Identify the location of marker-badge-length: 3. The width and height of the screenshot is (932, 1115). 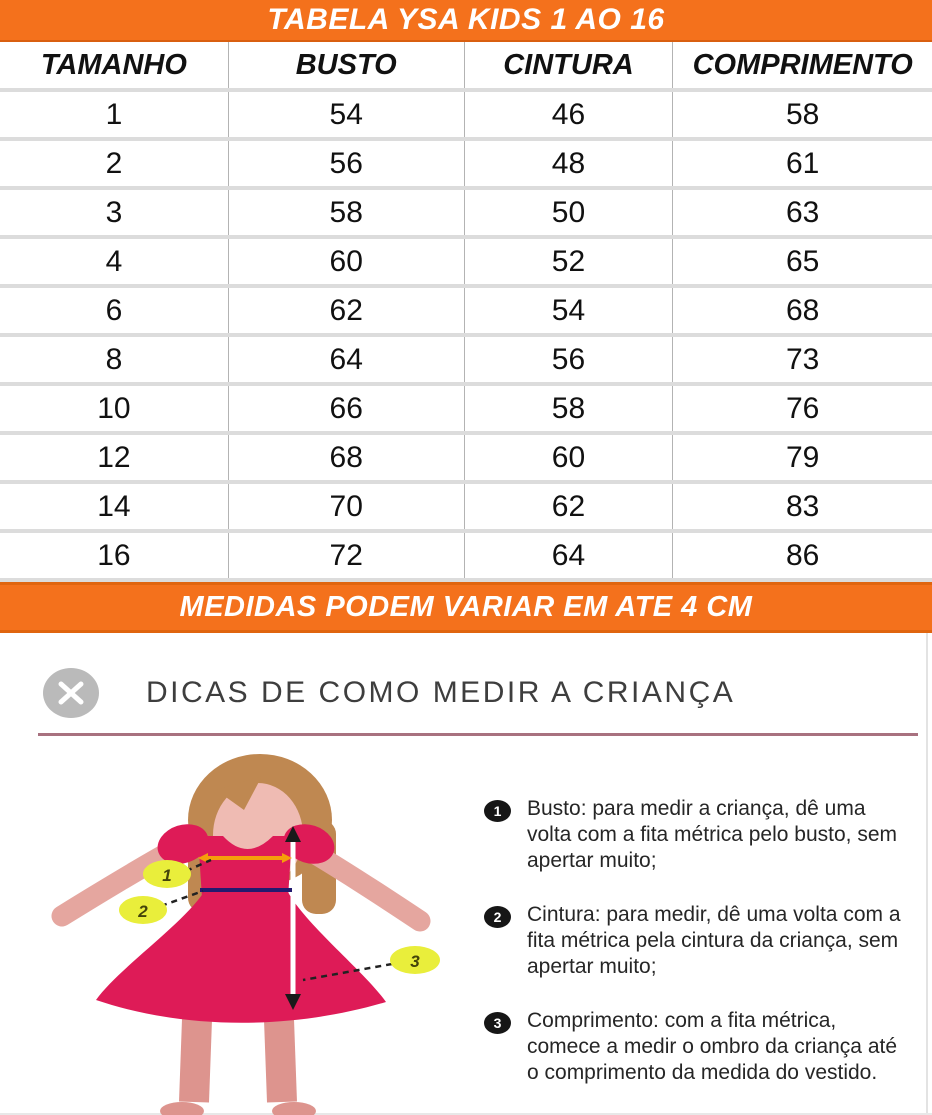
(415, 960).